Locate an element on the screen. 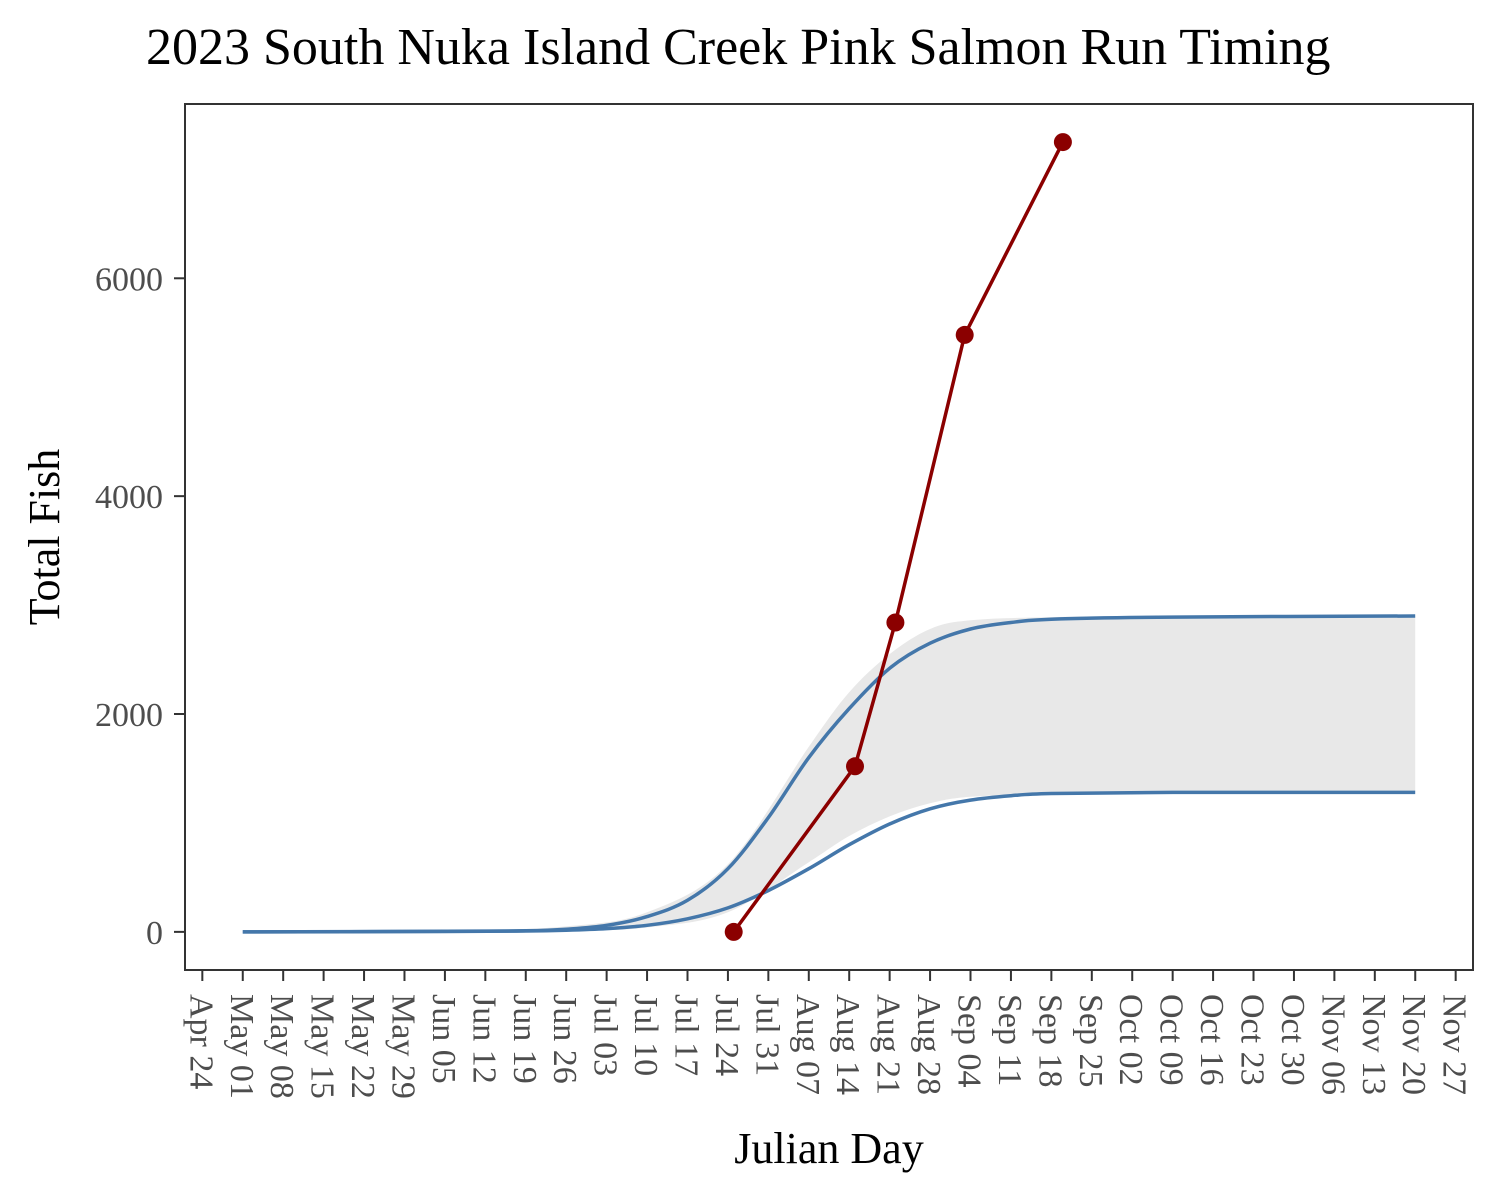  x-tick-label-11: Jul 03 is located at coordinates (605, 1035).